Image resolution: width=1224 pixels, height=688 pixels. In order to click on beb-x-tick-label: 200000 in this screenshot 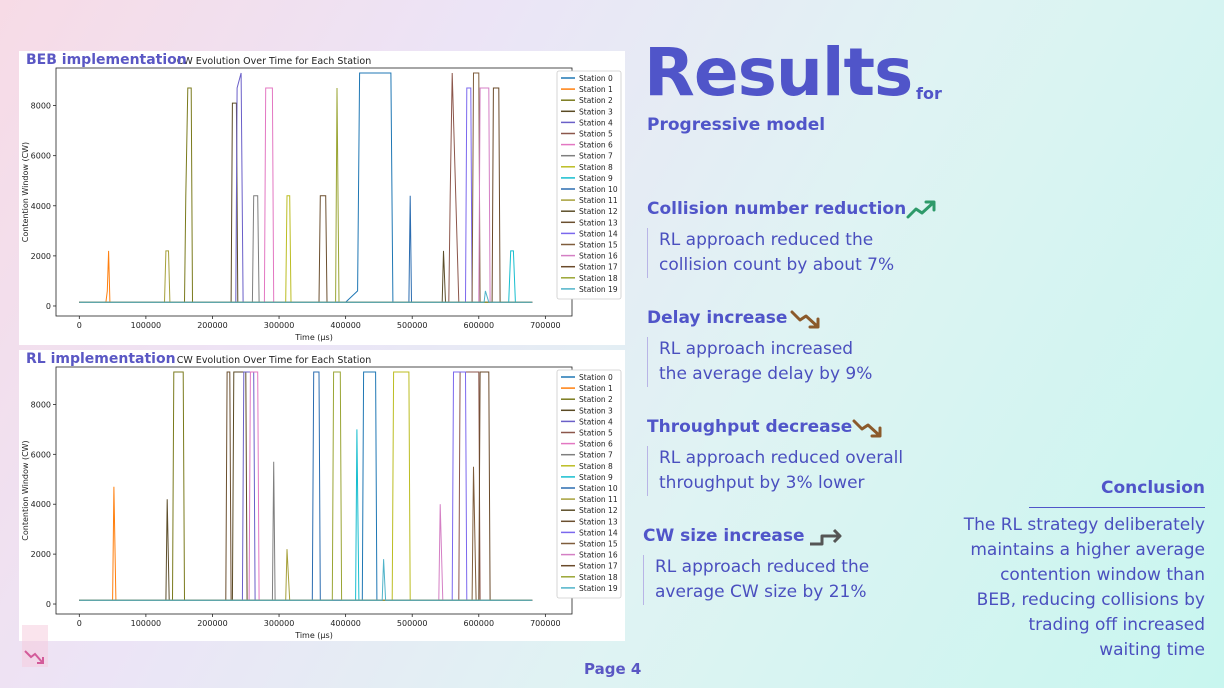, I will do `click(212, 325)`.